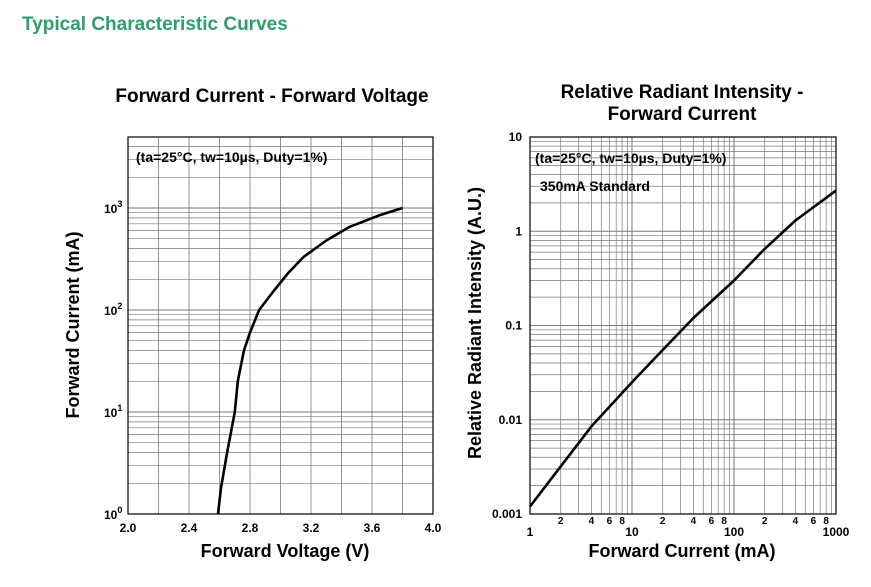 The image size is (871, 587). I want to click on chart1-x-tick-label: 4.0, so click(433, 528).